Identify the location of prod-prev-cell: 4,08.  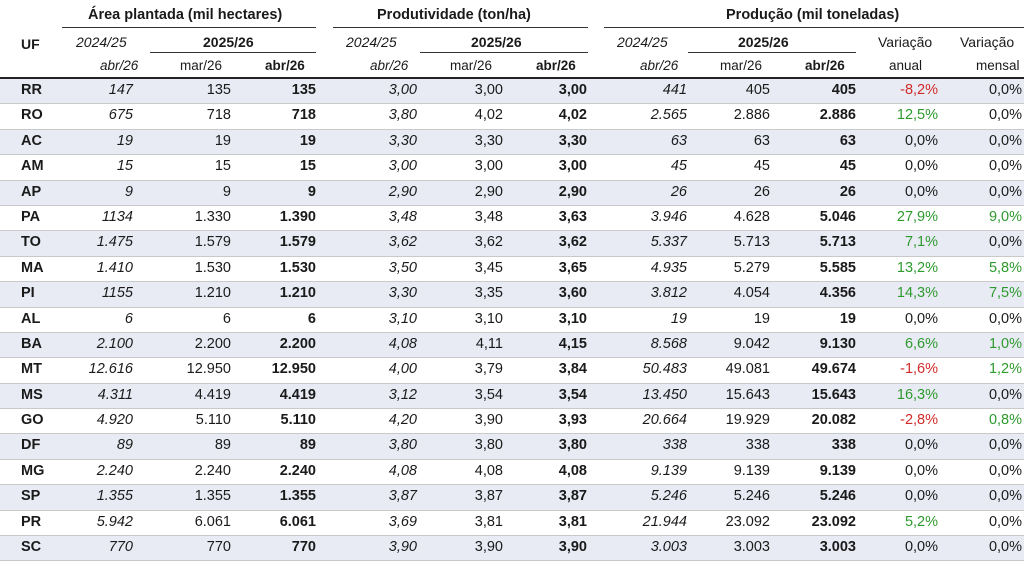
(402, 470).